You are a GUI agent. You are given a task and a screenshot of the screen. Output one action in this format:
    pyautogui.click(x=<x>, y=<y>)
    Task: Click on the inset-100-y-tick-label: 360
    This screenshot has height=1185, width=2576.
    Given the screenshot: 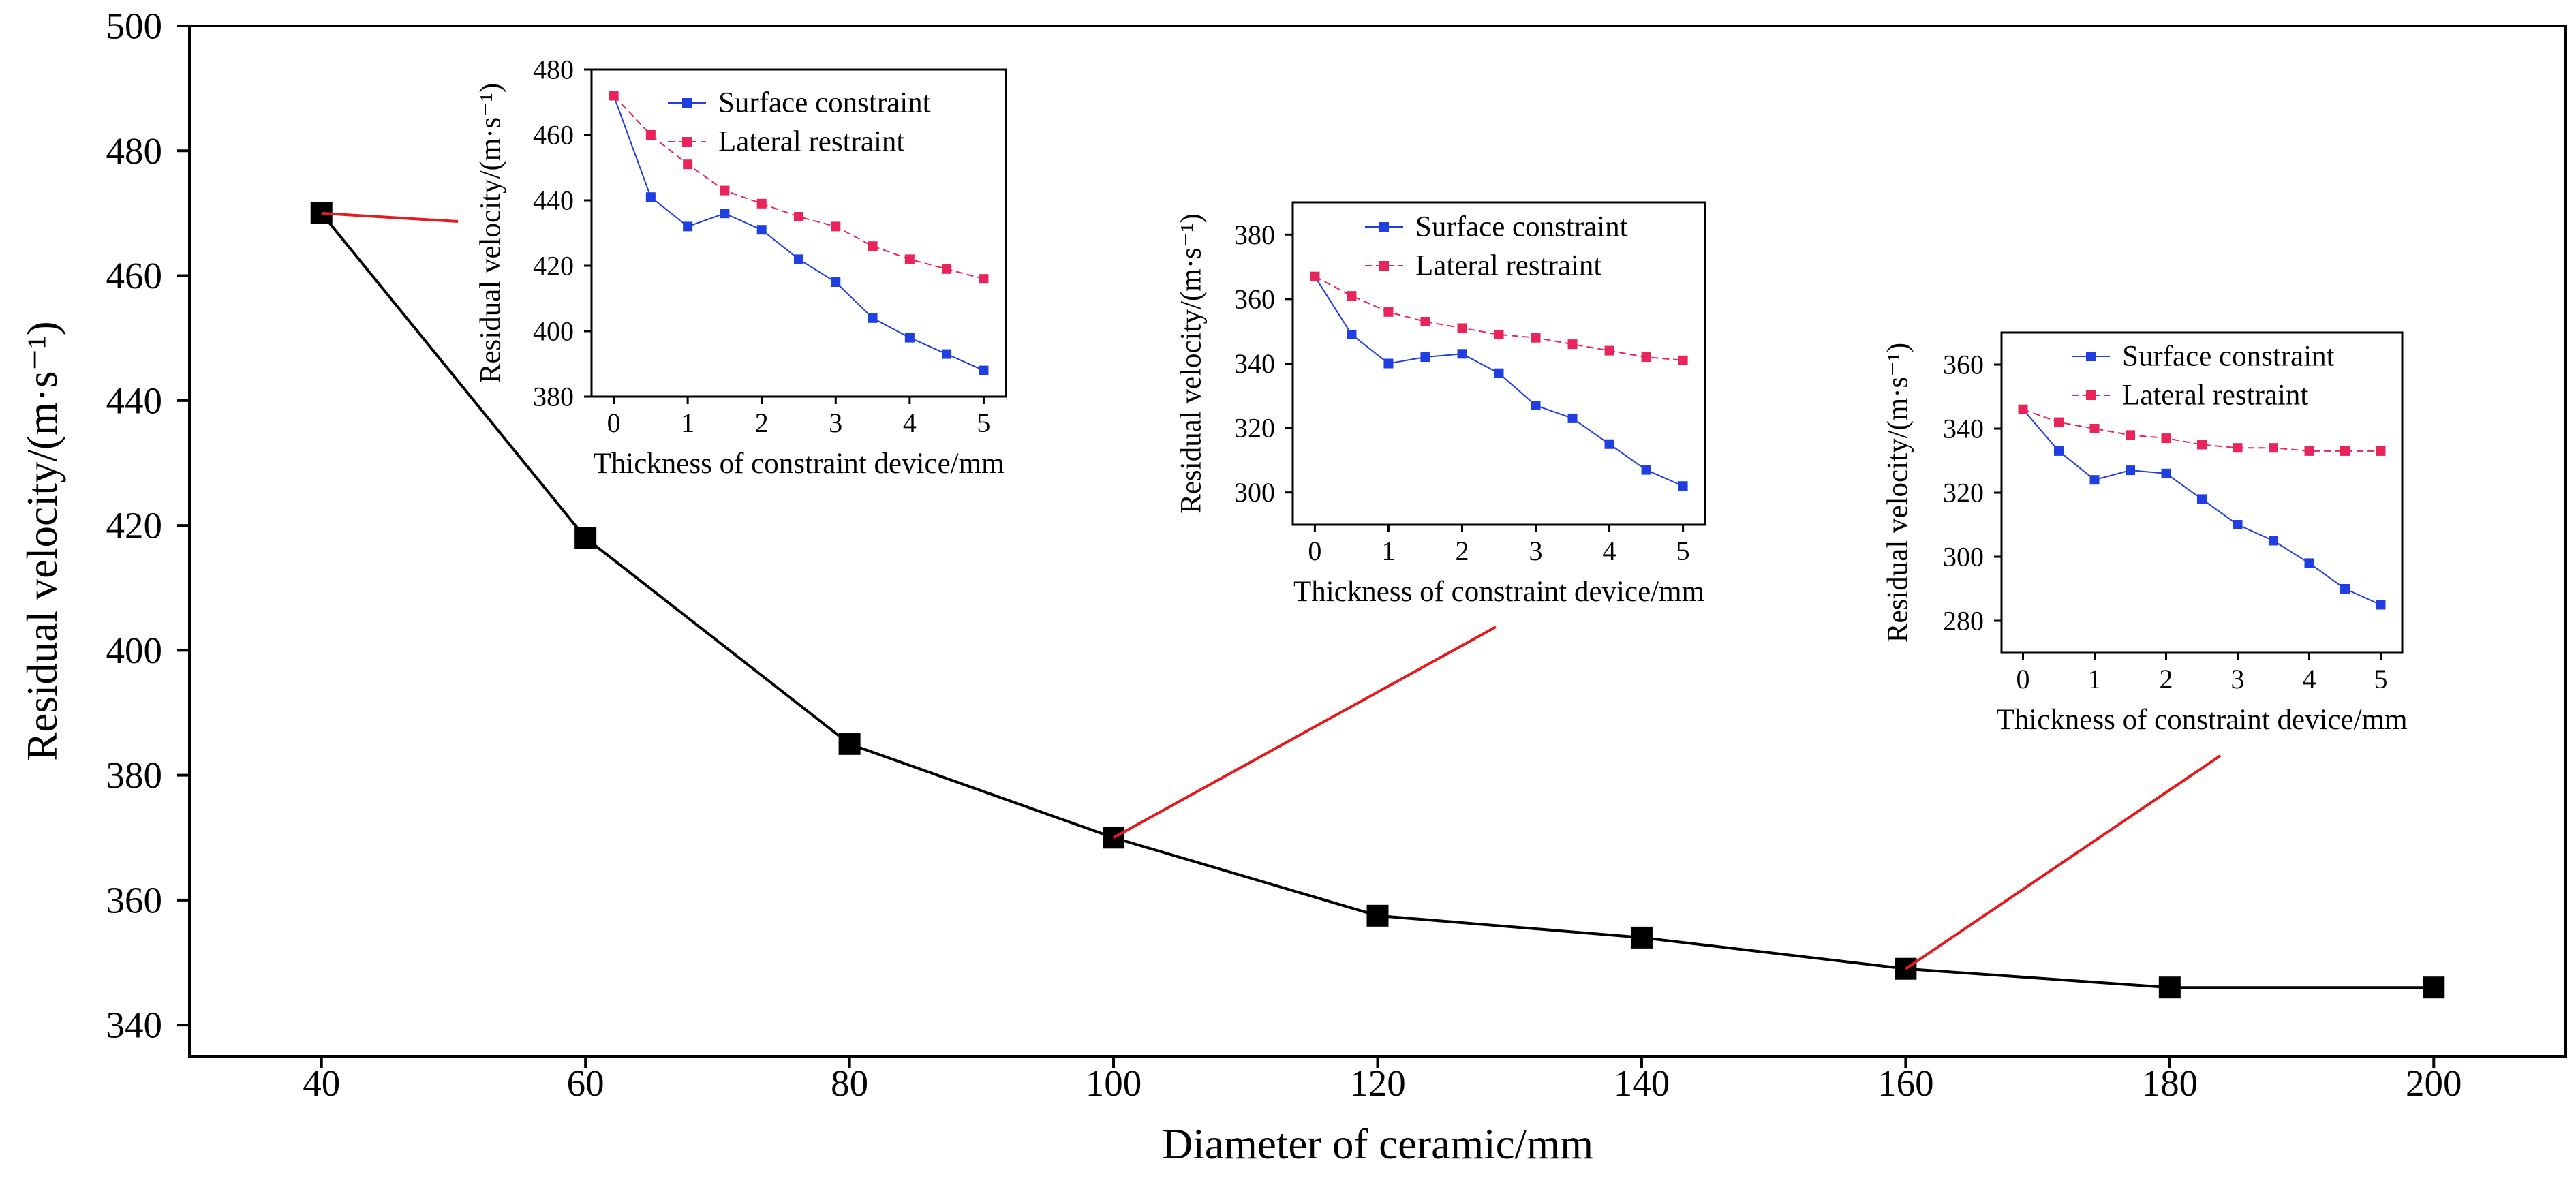 What is the action you would take?
    pyautogui.click(x=1254, y=298)
    